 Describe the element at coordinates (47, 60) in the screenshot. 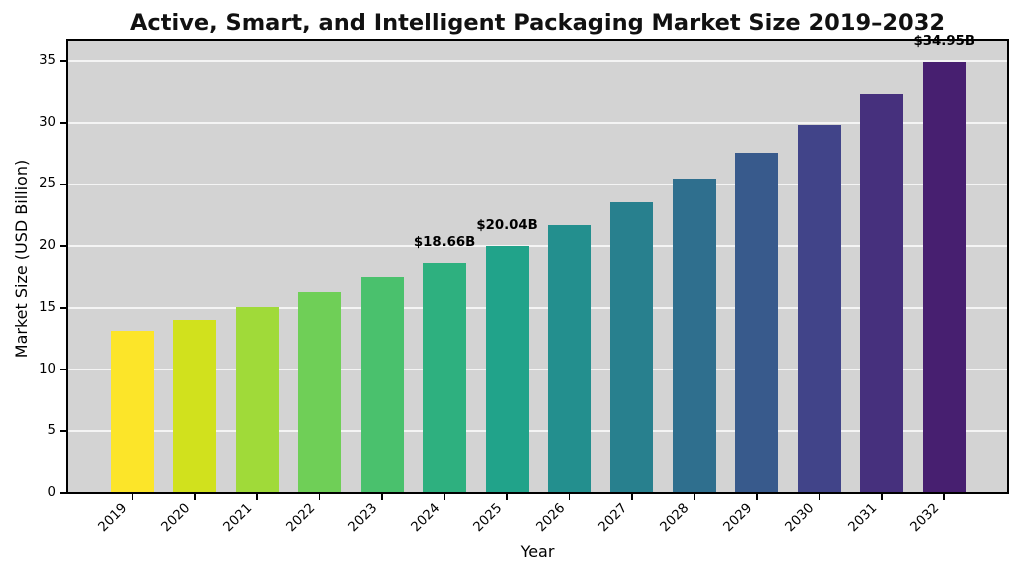

I see `y-tick-label-35: 35` at that location.